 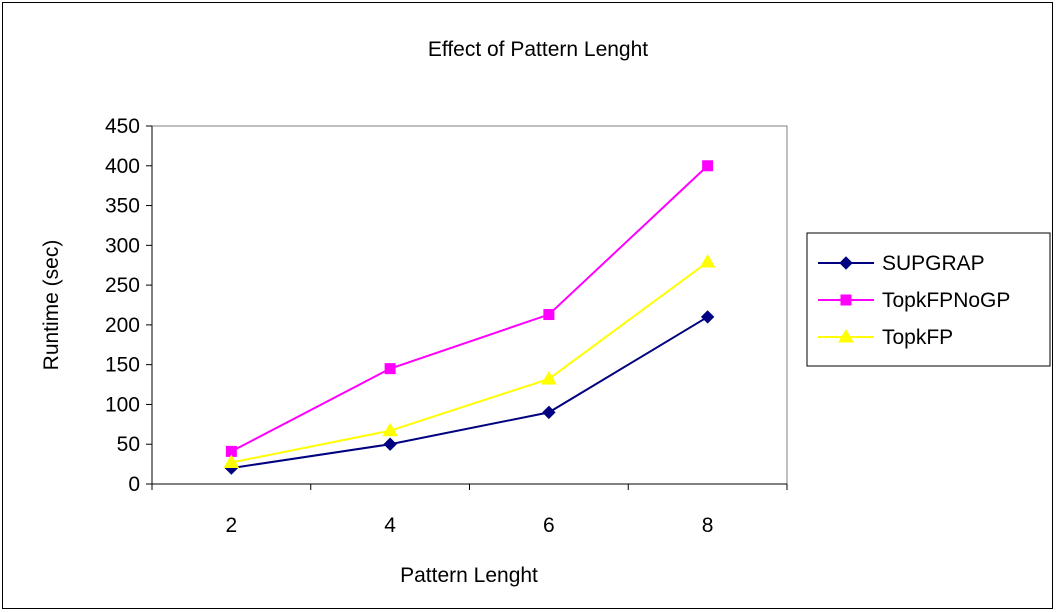 What do you see at coordinates (122, 245) in the screenshot?
I see `y-tick-label: 300` at bounding box center [122, 245].